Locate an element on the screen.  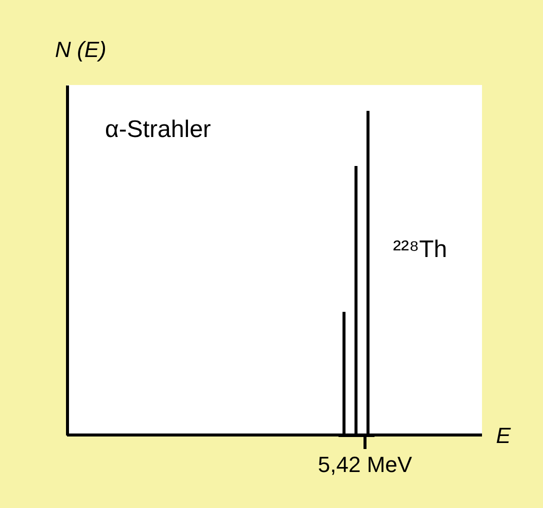
text: α-Strahler is located at coordinates (158, 129).